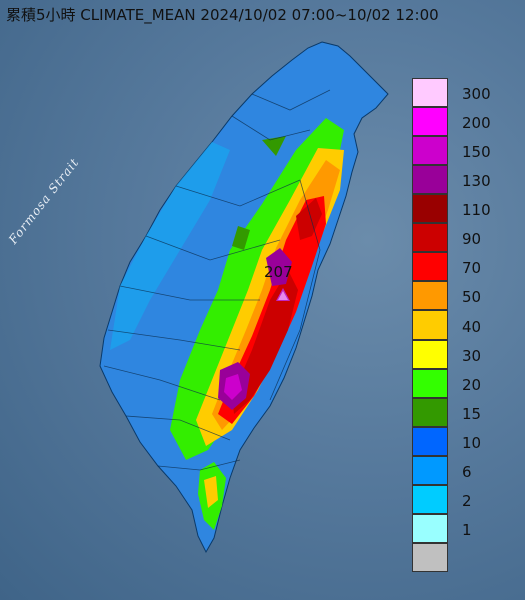 This screenshot has height=600, width=525. What do you see at coordinates (472, 326) in the screenshot?
I see `legend-label: 40` at bounding box center [472, 326].